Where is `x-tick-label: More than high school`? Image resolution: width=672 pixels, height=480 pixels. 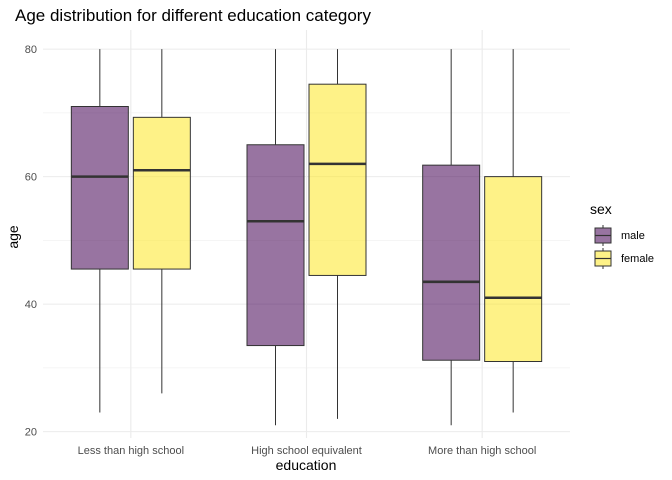 x-tick-label: More than high school is located at coordinates (482, 451).